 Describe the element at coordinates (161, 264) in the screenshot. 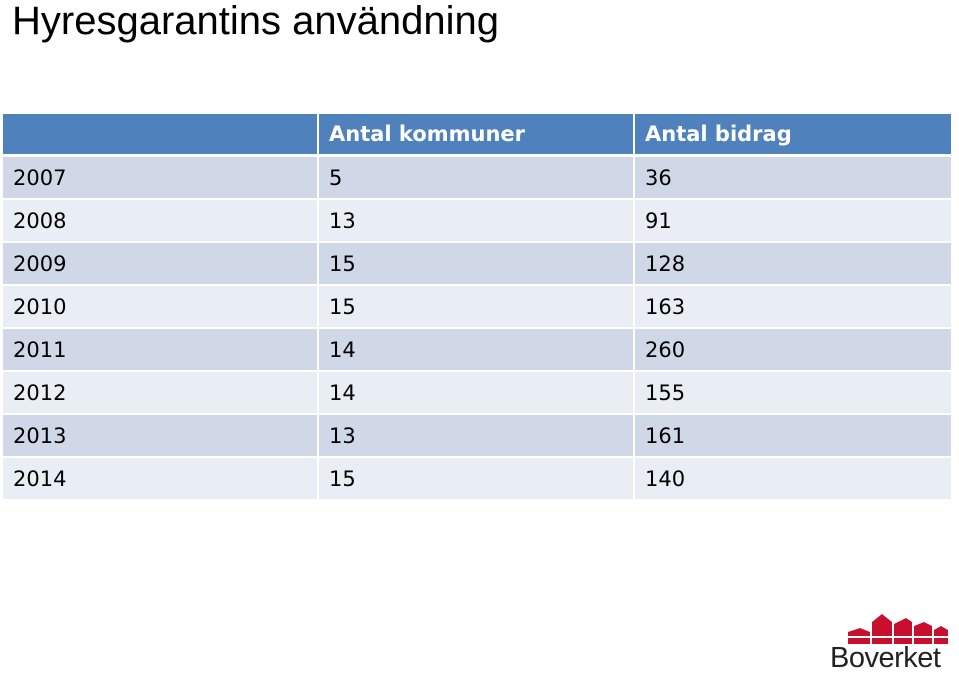

I see `cell-year: 2009` at that location.